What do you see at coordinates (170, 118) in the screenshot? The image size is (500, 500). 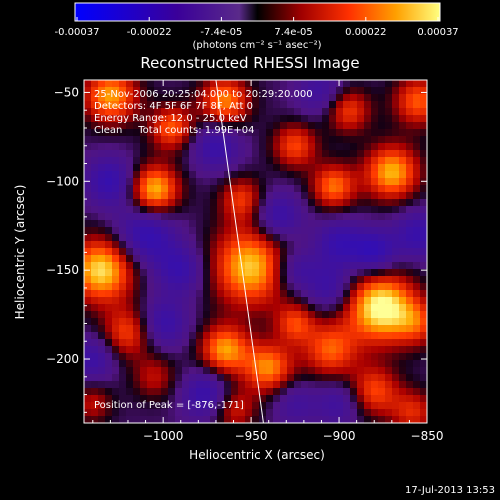 I see `annotation-energy-range: Energy Range: 12.0 - 25.0 keV` at bounding box center [170, 118].